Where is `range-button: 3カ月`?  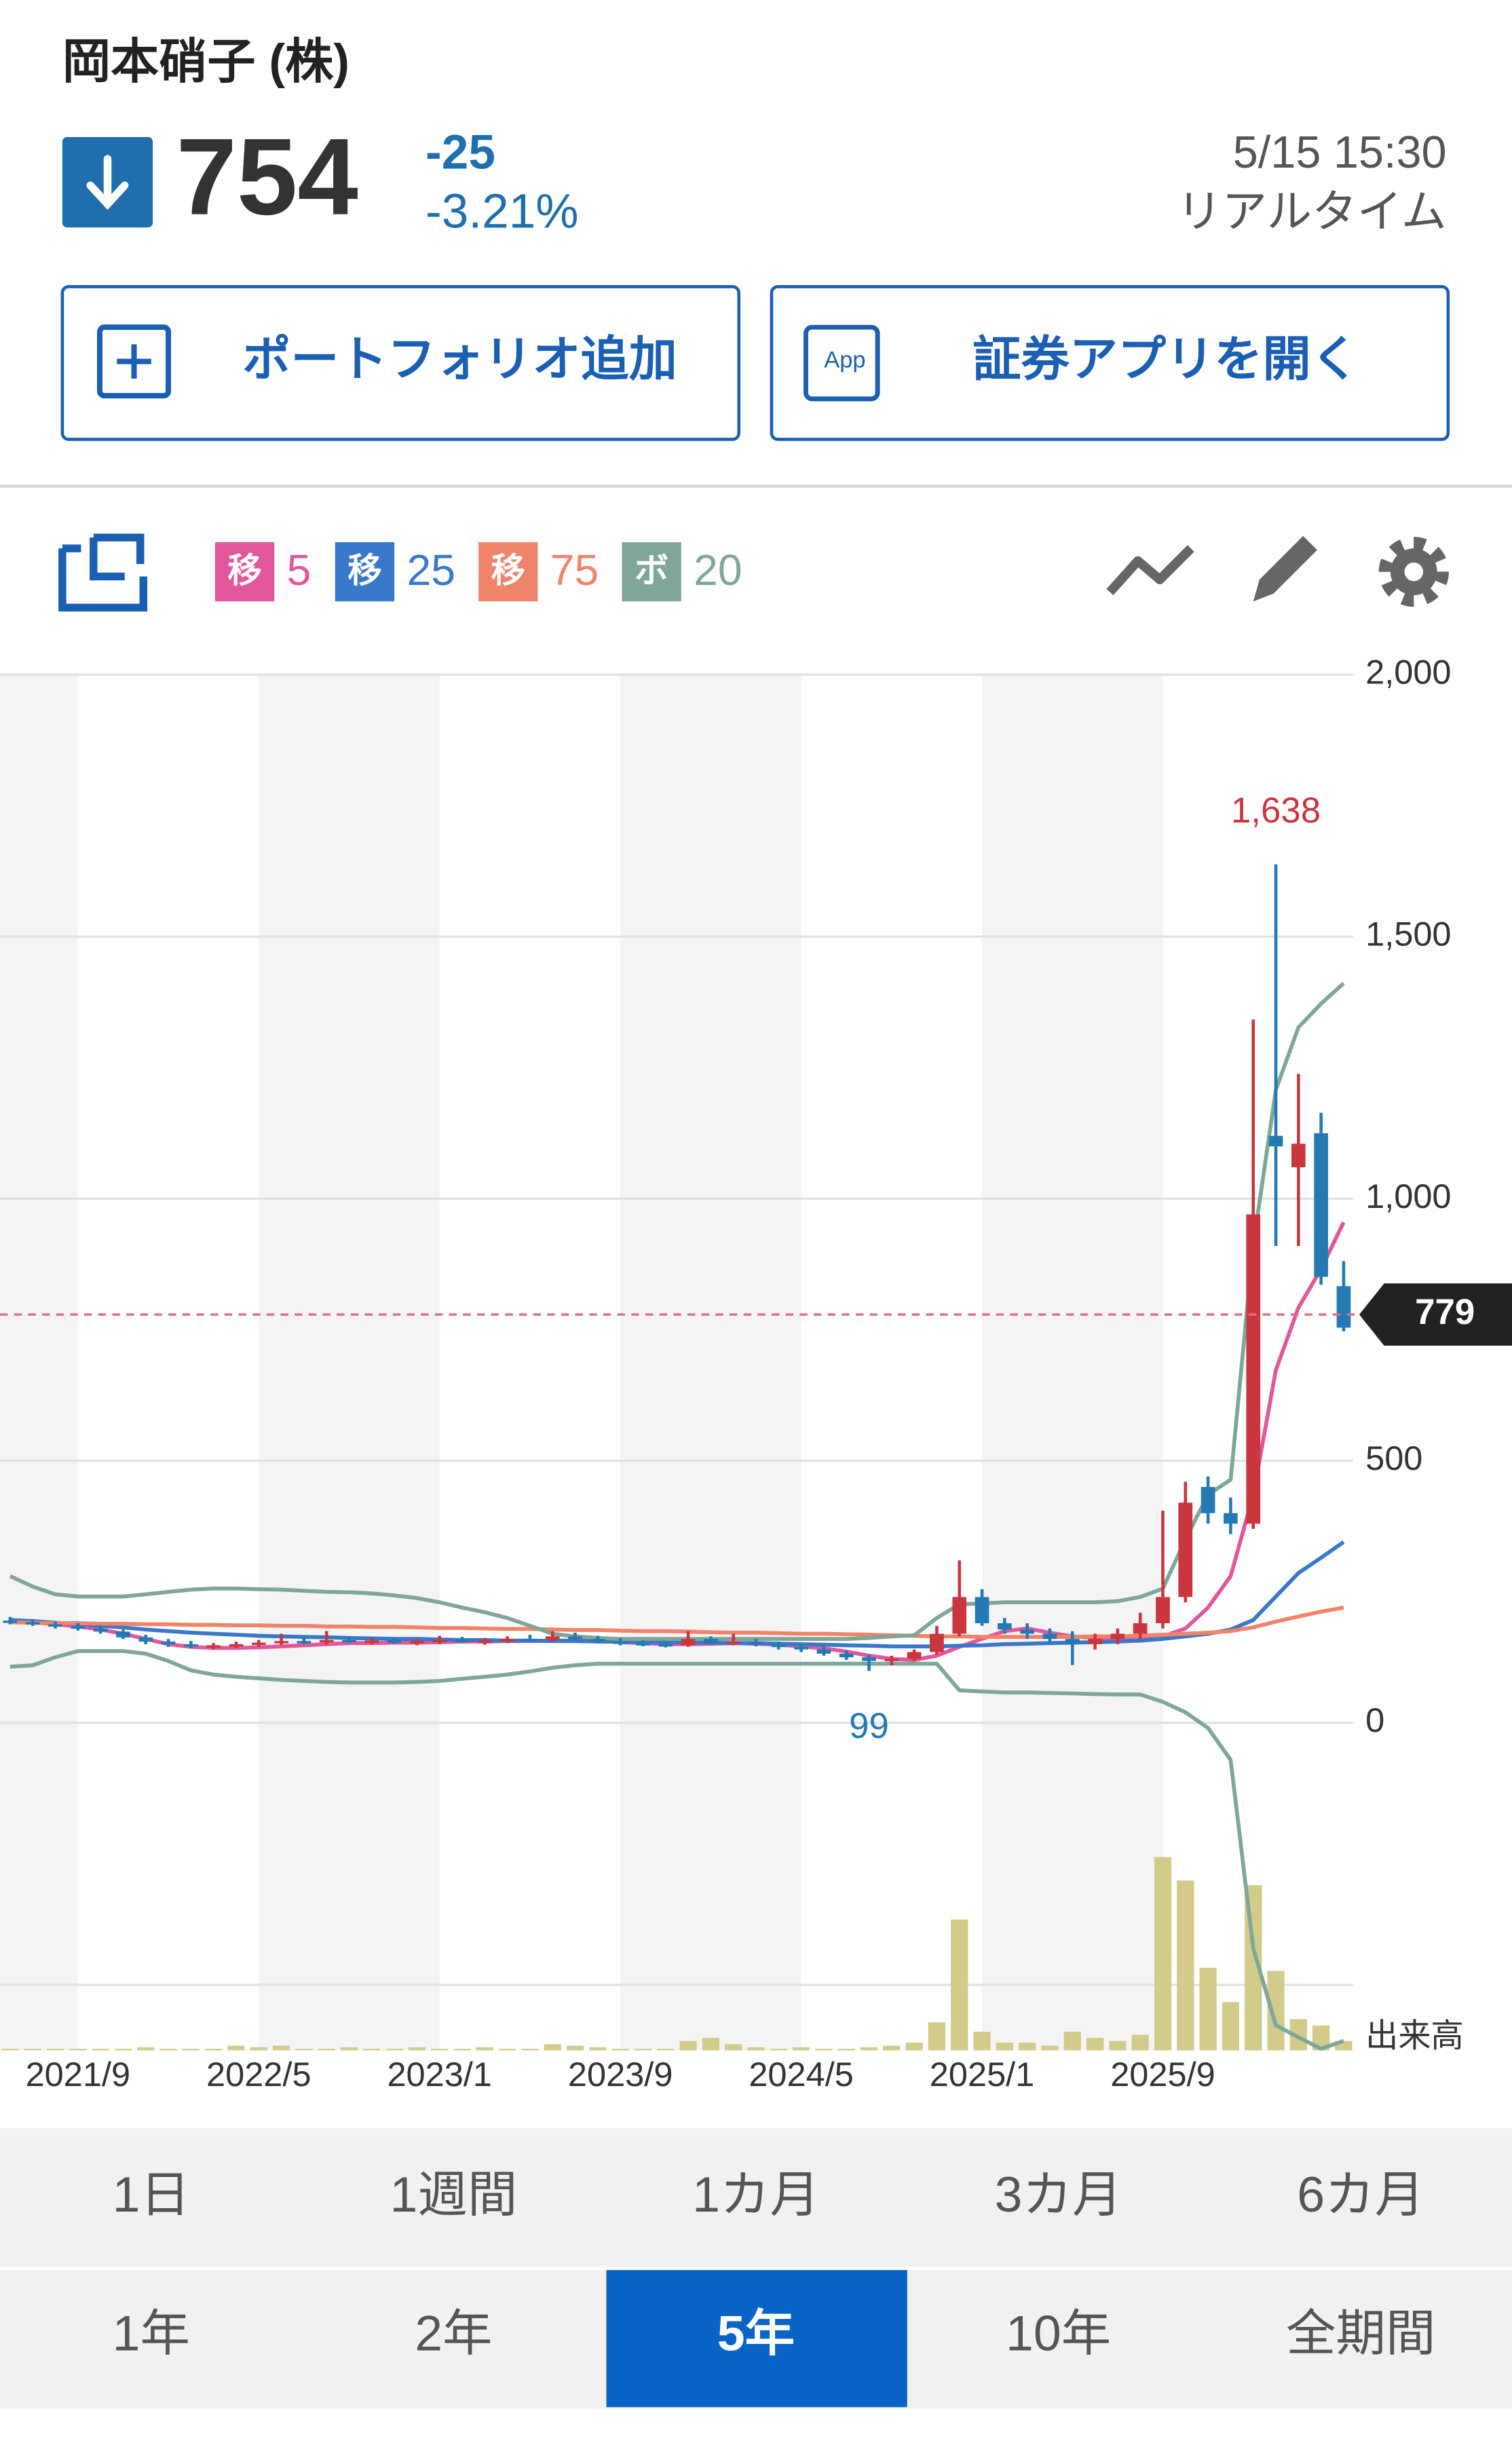 range-button: 3カ月 is located at coordinates (1058, 2194).